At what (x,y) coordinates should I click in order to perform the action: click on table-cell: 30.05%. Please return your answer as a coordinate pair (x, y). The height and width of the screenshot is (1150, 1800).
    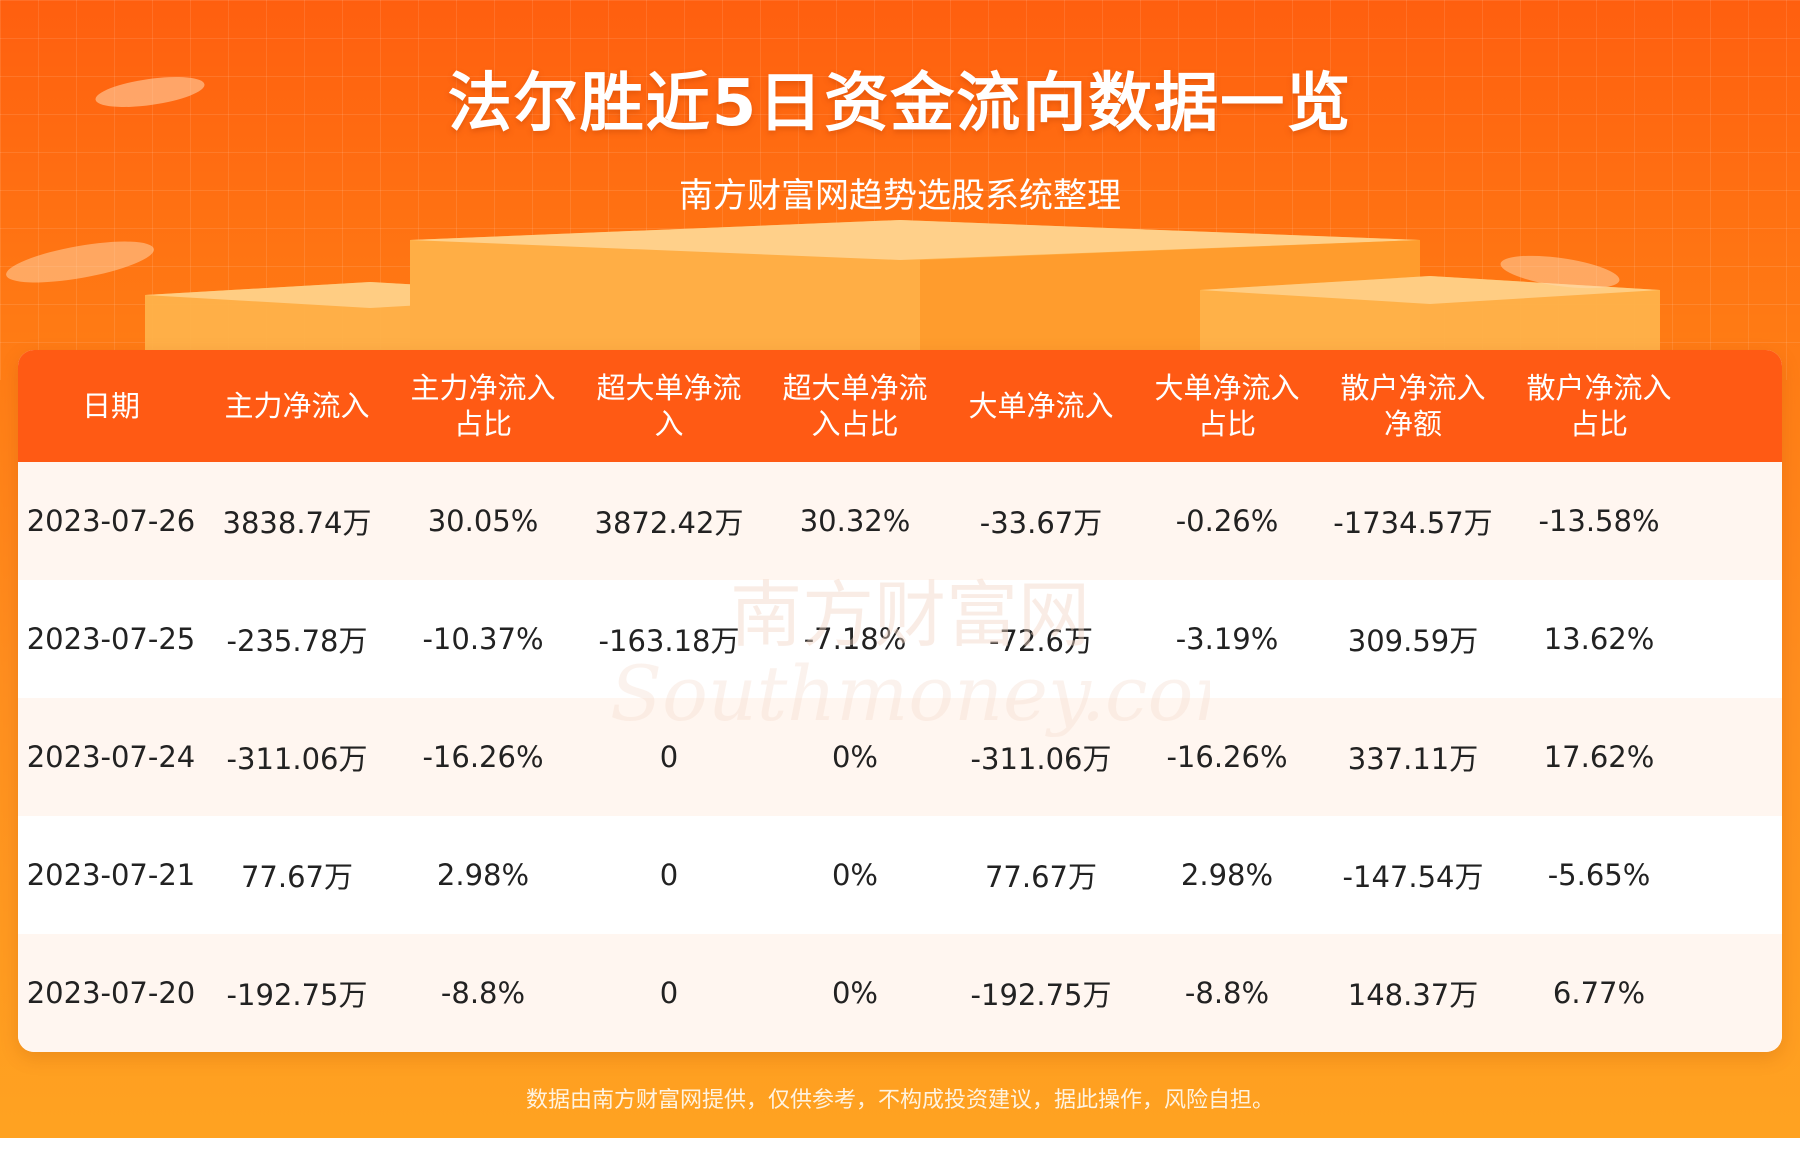
    Looking at the image, I should click on (483, 521).